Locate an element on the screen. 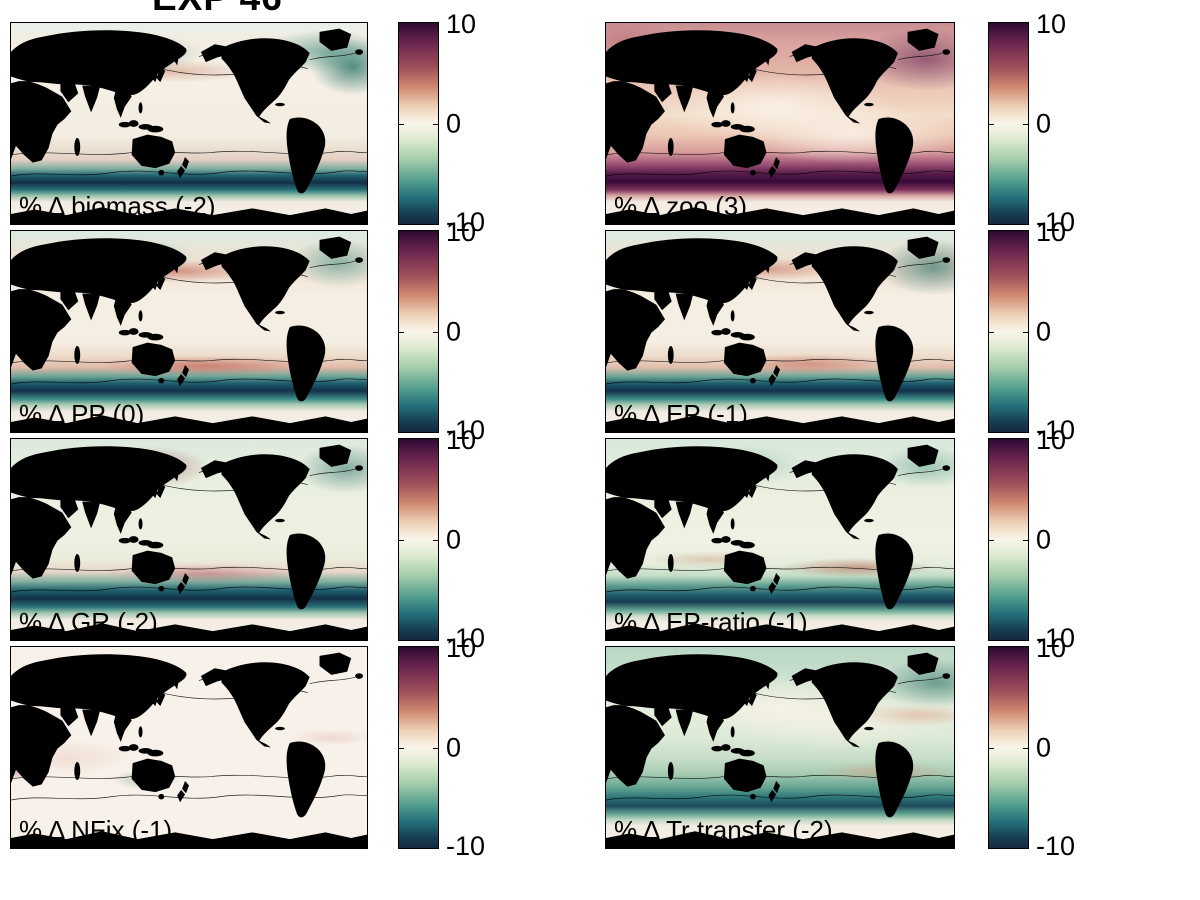  colorbar-nfix: 10 0 -10 is located at coordinates (441, 747).